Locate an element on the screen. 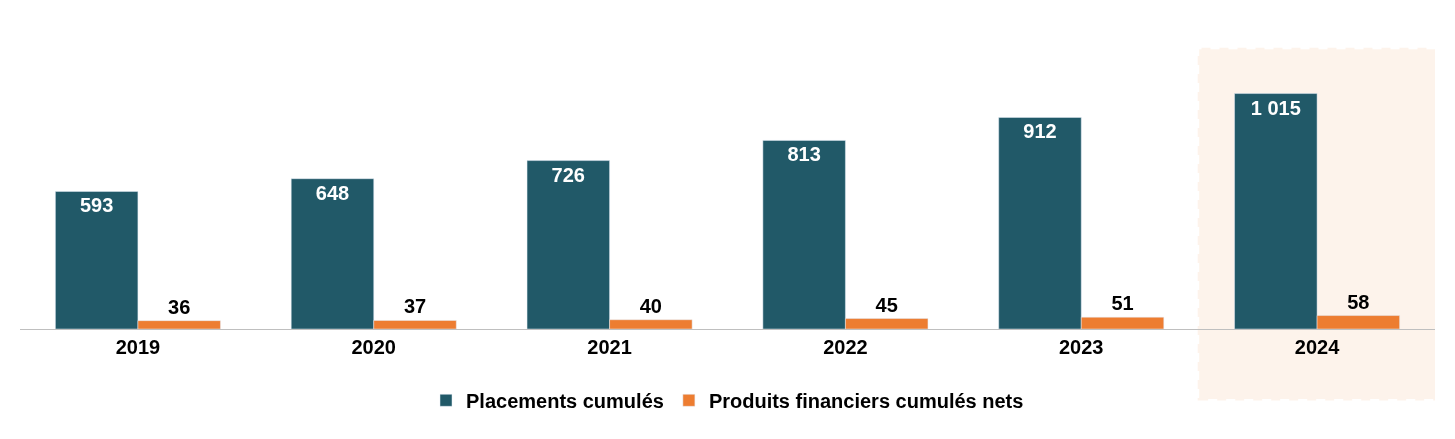 The image size is (1455, 439). x-tick-label: 2023 is located at coordinates (1081, 347).